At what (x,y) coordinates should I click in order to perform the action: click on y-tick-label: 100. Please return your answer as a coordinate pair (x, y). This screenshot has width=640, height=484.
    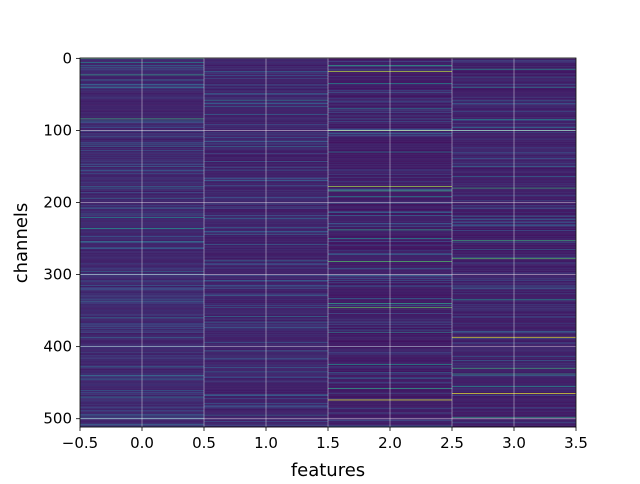
    Looking at the image, I should click on (57, 130).